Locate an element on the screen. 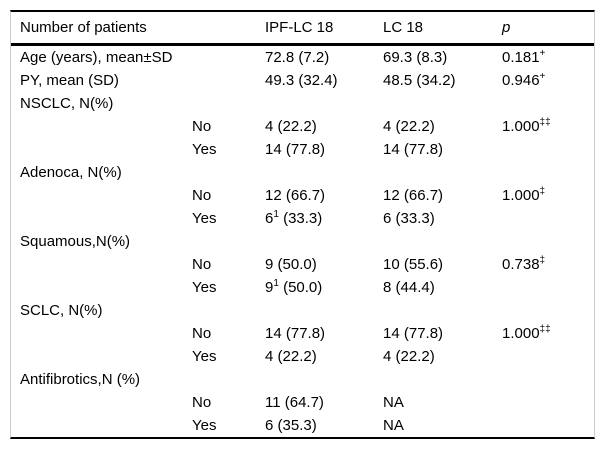 The height and width of the screenshot is (453, 603). cell-ipf: 61 (33.3) is located at coordinates (294, 218).